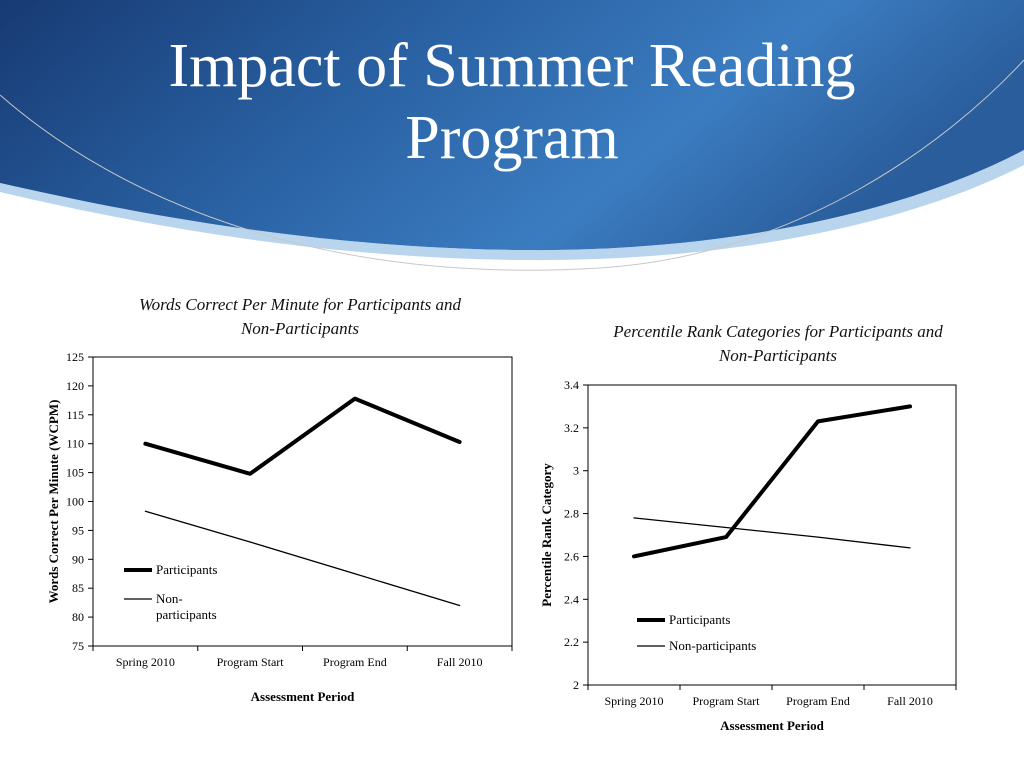 This screenshot has height=768, width=1024. Describe the element at coordinates (571, 556) in the screenshot. I see `chart2-y-tick-label: 2.6` at that location.